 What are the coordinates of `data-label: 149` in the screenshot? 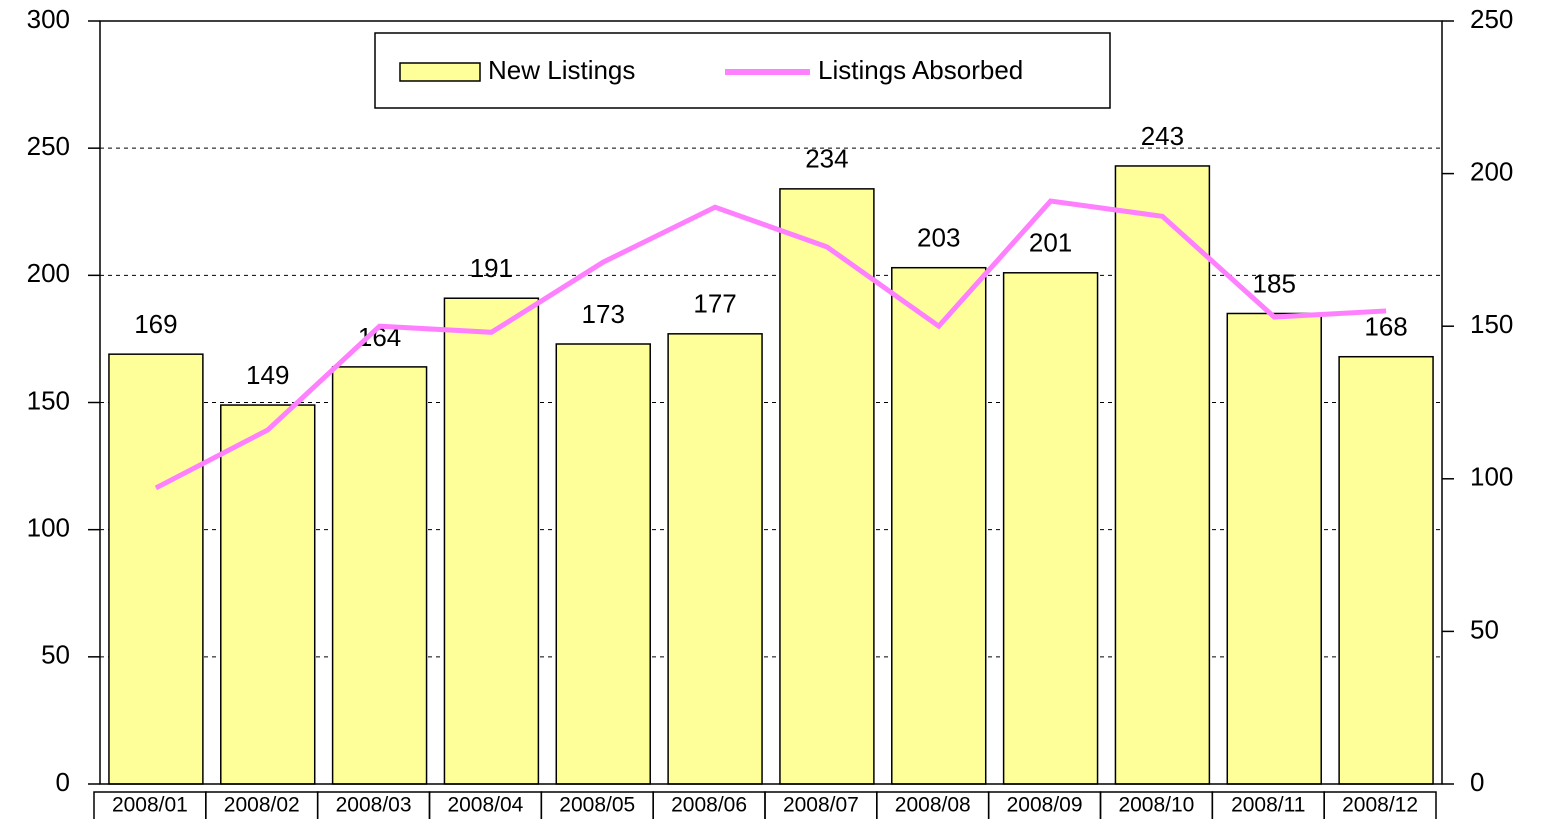 It's located at (267, 375).